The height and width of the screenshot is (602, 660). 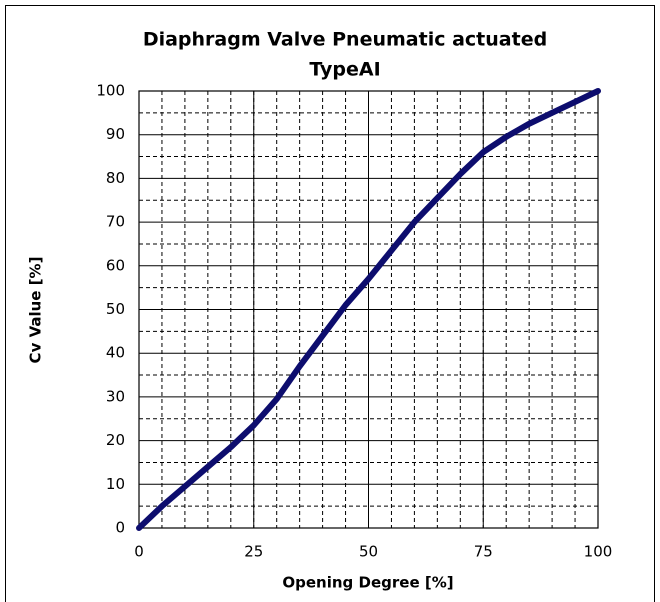 I want to click on y-tick-label: 70, so click(x=115, y=222).